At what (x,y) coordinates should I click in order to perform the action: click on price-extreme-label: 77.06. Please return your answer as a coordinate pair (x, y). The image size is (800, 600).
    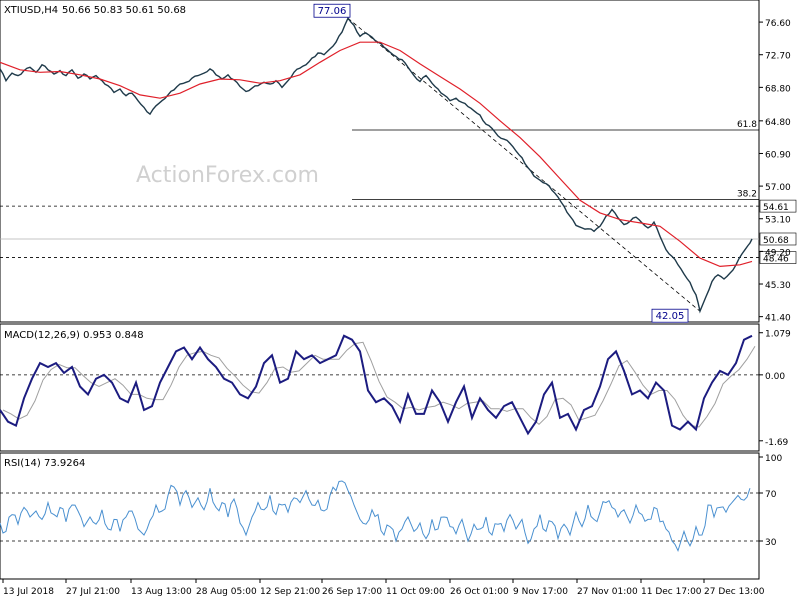
    Looking at the image, I should click on (332, 11).